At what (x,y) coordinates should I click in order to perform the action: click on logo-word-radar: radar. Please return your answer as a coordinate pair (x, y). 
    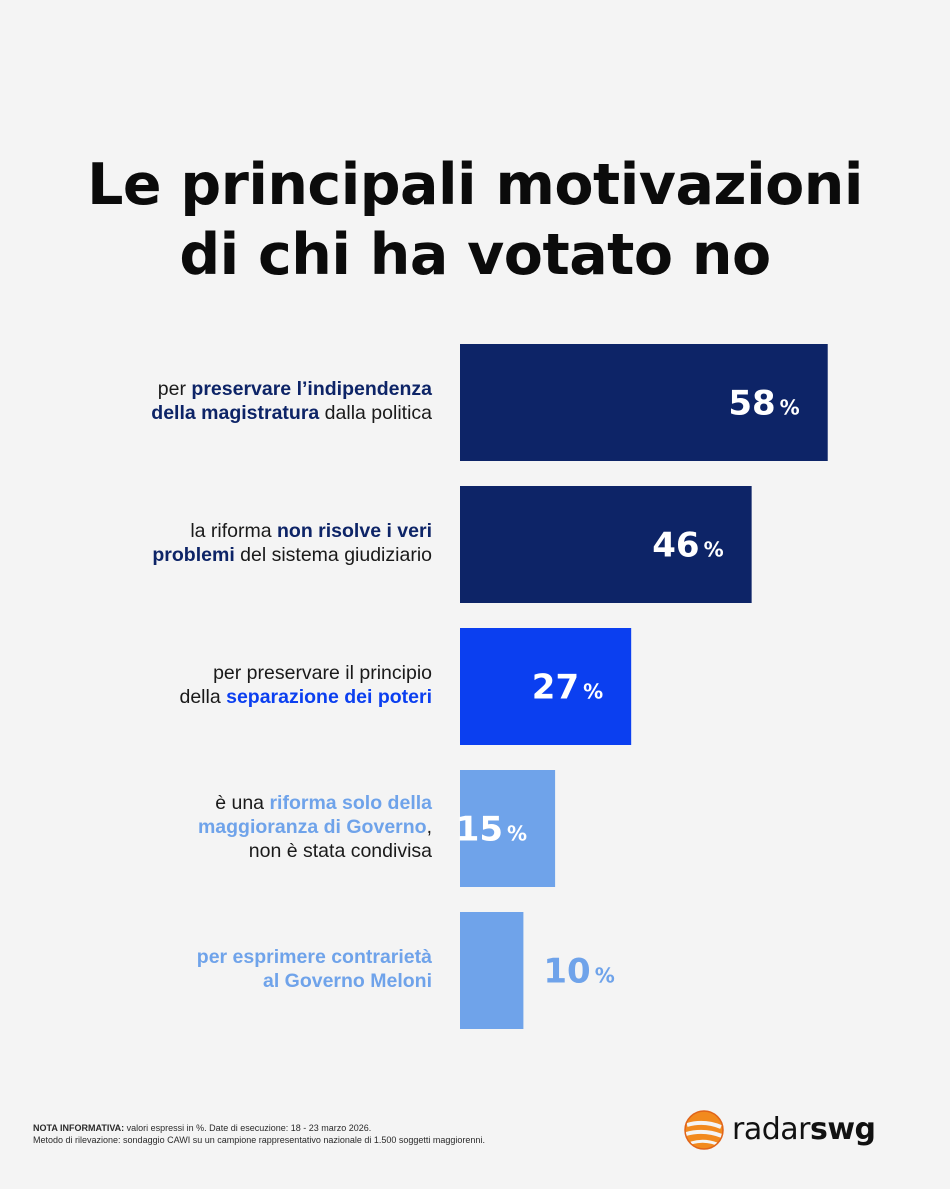
    Looking at the image, I should click on (771, 1129).